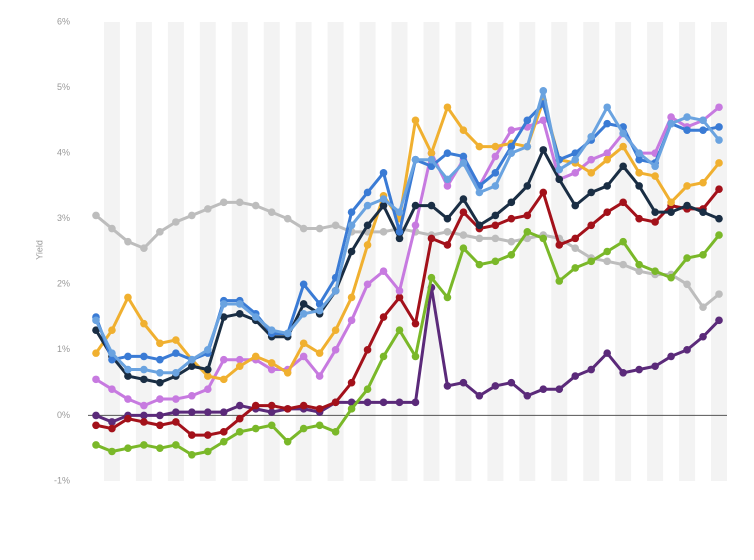  What do you see at coordinates (63, 87) in the screenshot?
I see `y-tick-label: 5%` at bounding box center [63, 87].